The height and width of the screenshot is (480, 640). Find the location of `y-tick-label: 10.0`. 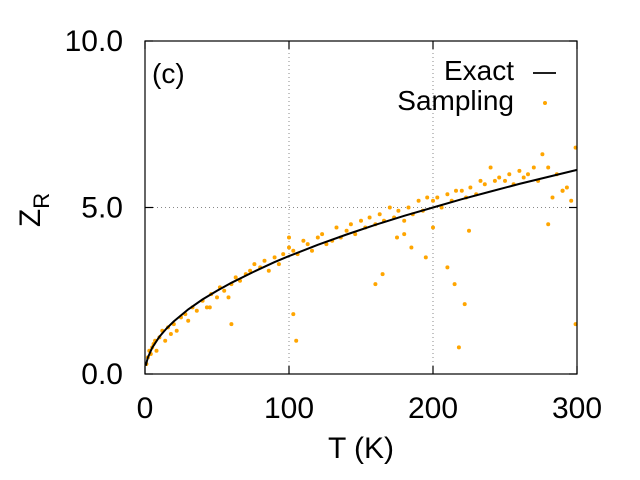

y-tick-label: 10.0 is located at coordinates (94, 41).